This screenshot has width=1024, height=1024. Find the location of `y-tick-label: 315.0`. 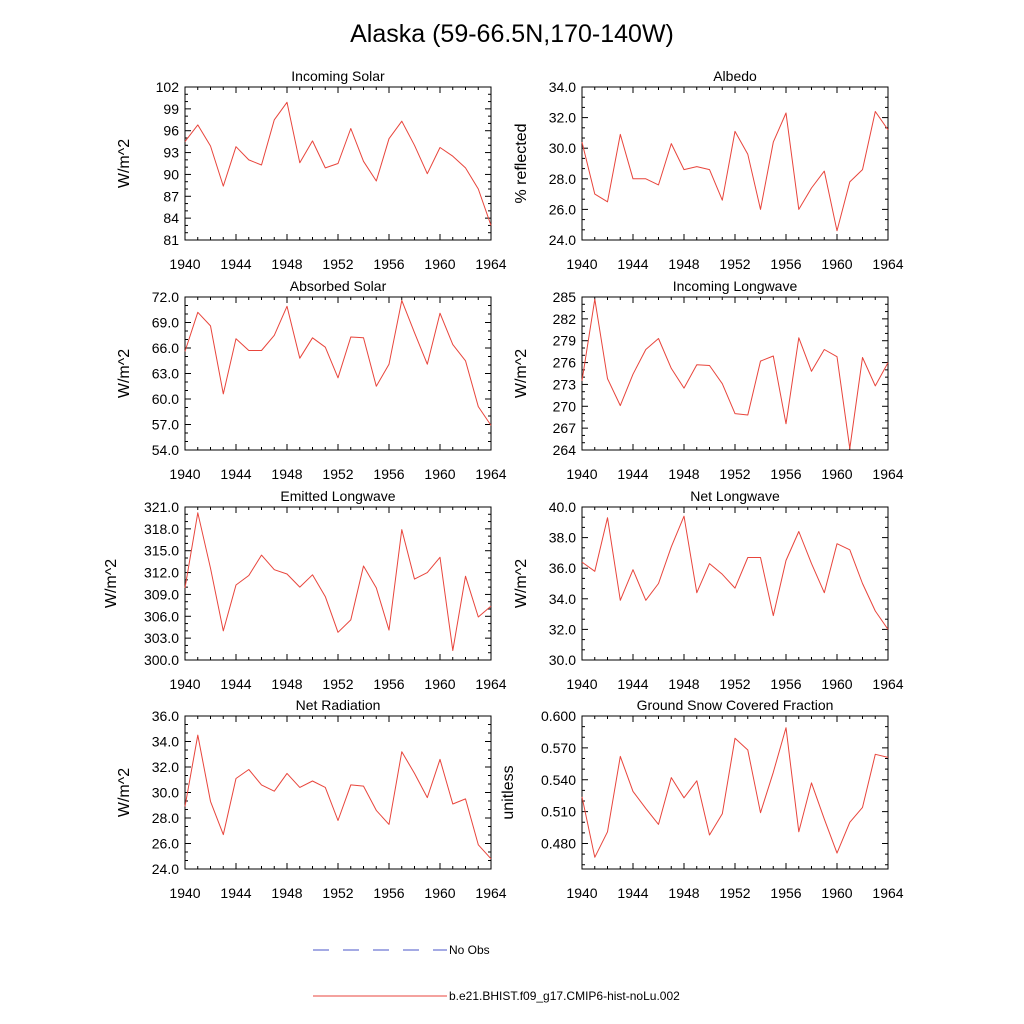

y-tick-label: 315.0 is located at coordinates (161, 551).